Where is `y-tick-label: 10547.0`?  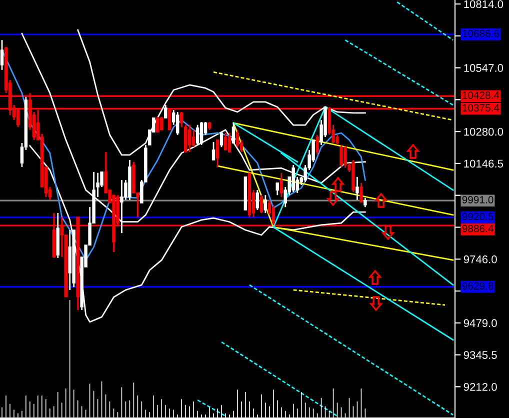
y-tick-label: 10547.0 is located at coordinates (484, 68).